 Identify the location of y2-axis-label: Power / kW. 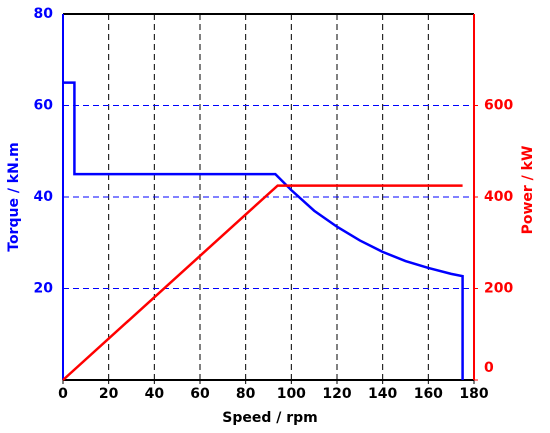
(528, 190).